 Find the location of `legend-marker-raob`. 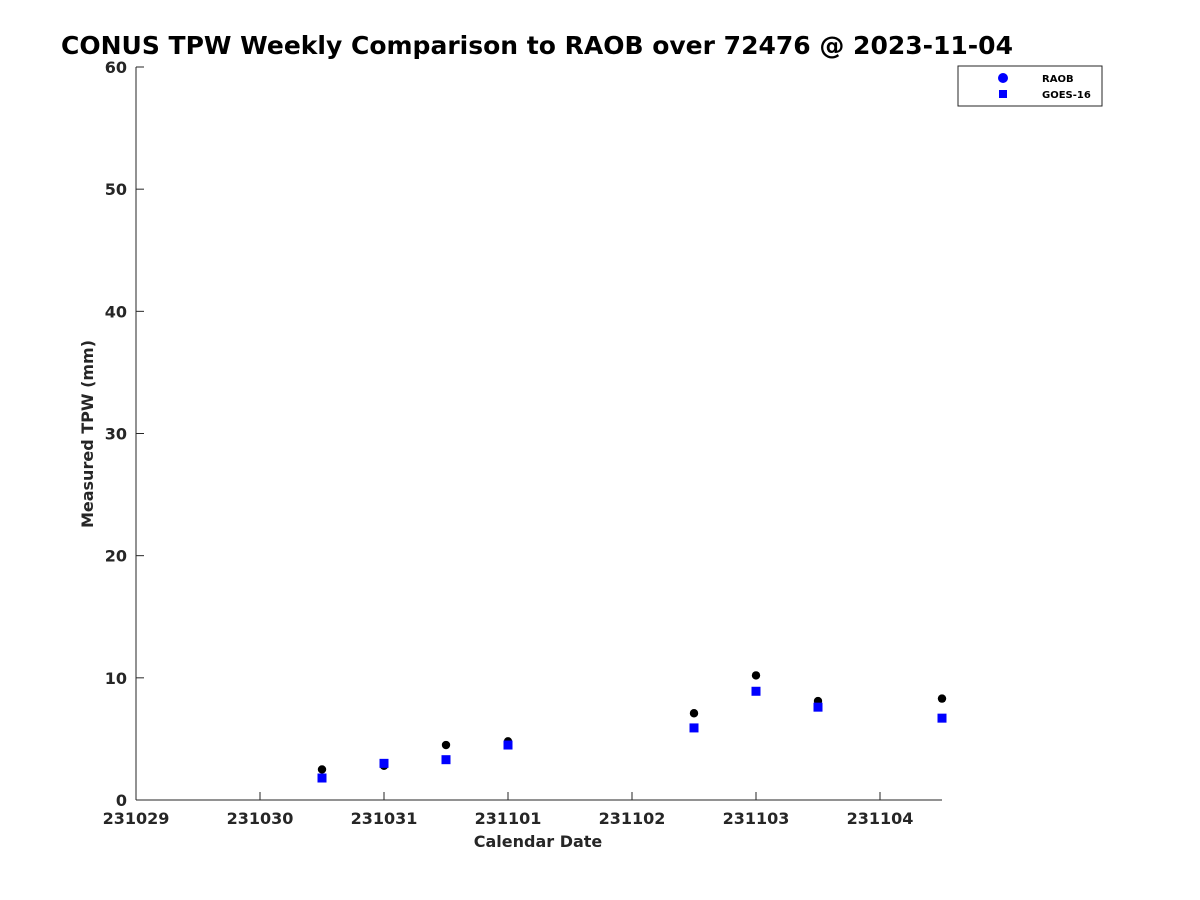

legend-marker-raob is located at coordinates (1003, 78).